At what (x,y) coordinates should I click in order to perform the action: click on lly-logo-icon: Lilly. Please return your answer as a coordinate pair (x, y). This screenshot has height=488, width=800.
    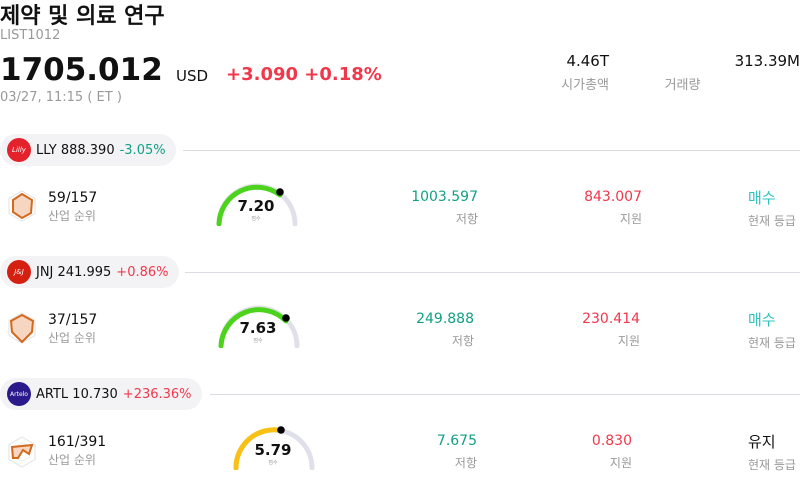
    Looking at the image, I should click on (19, 150).